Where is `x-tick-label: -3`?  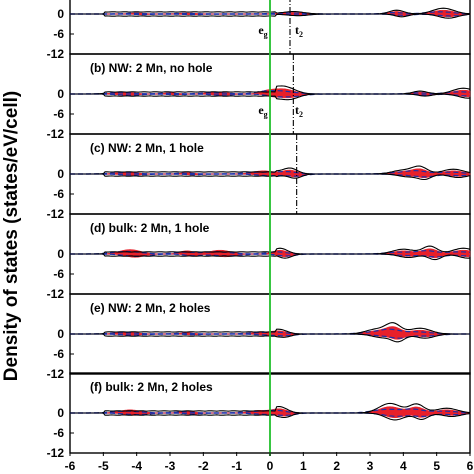
x-tick-label: -3 is located at coordinates (170, 466).